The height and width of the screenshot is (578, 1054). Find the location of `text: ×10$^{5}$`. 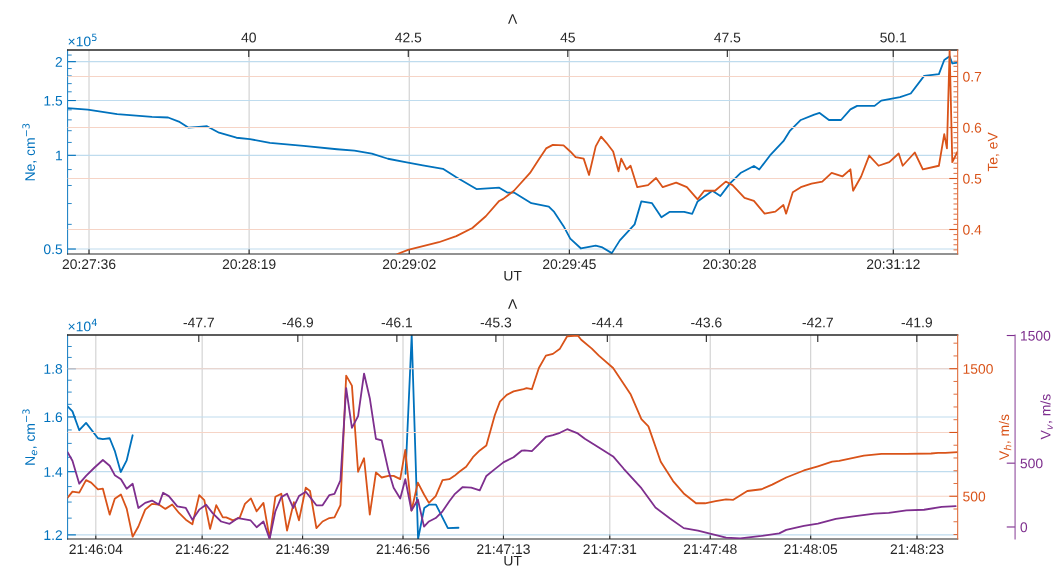

text: ×10$^{5}$ is located at coordinates (82, 40).